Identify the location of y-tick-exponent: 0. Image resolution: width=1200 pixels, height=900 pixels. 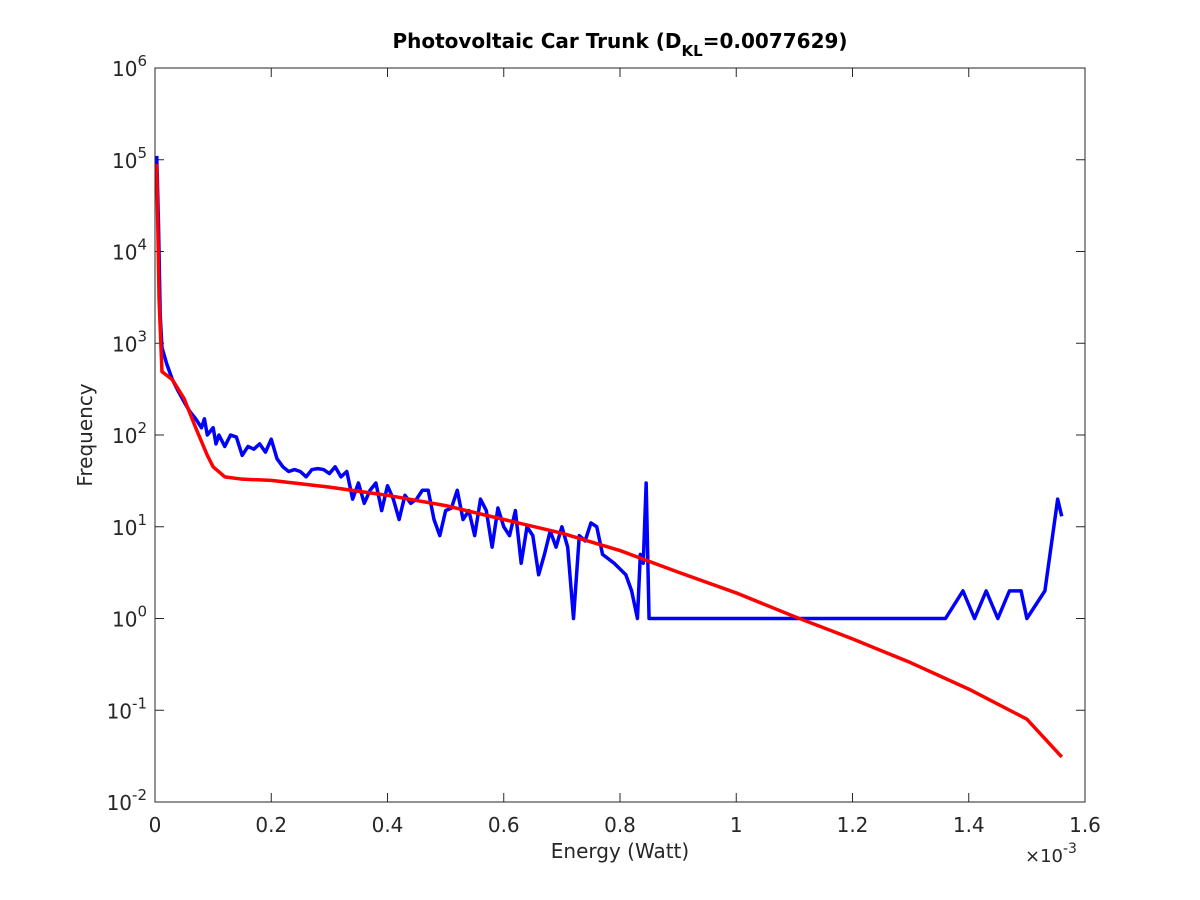
(142, 612).